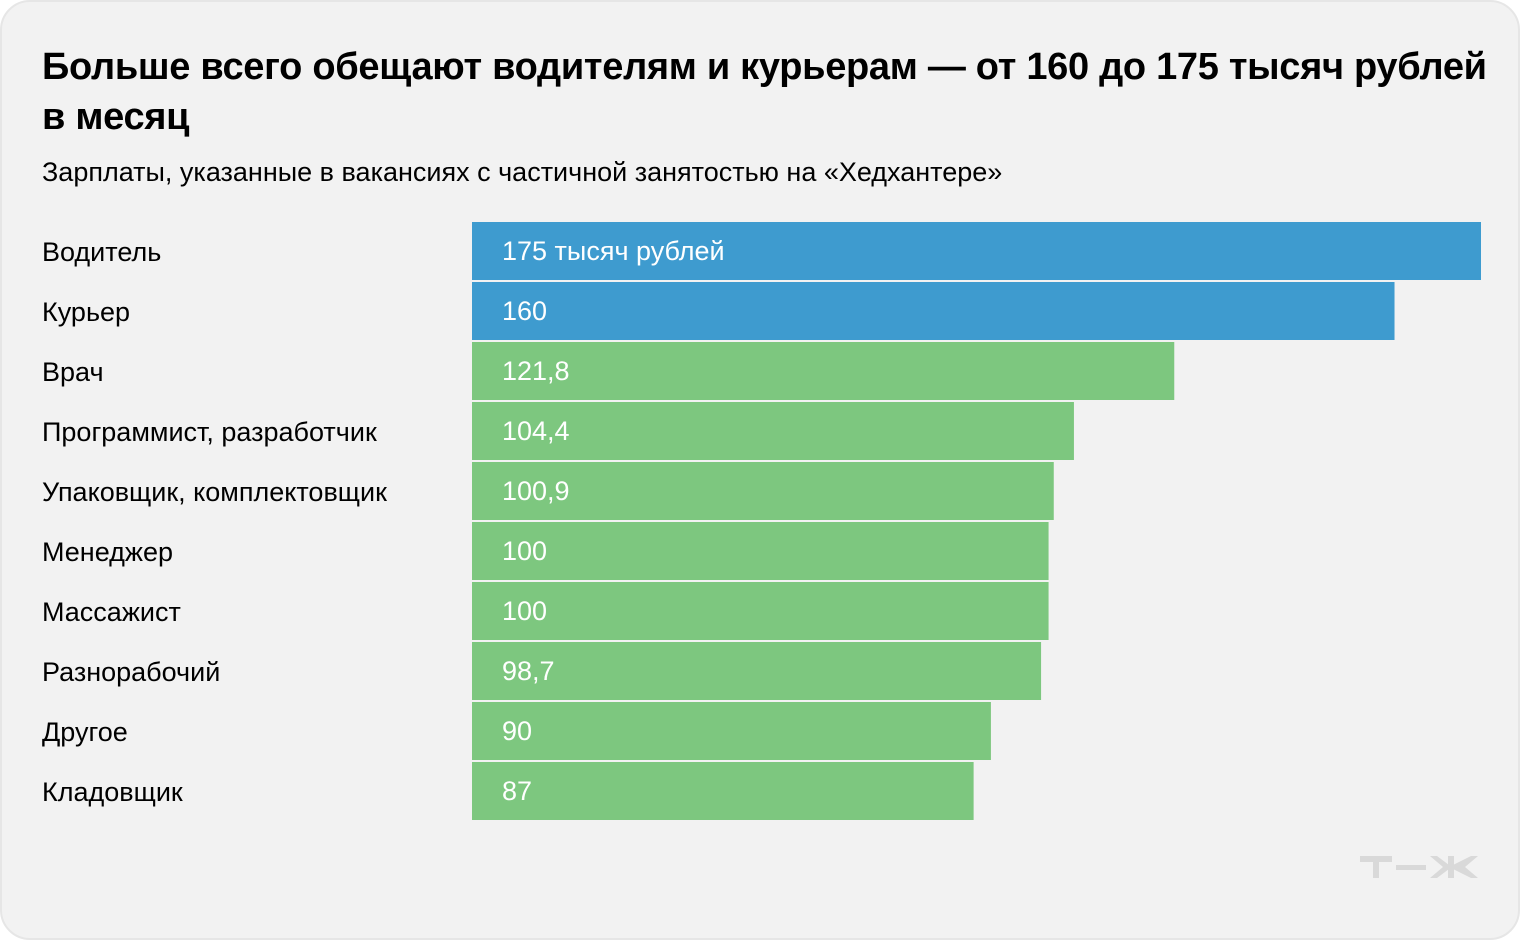 The image size is (1520, 940). I want to click on category-label: Массажист, so click(111, 612).